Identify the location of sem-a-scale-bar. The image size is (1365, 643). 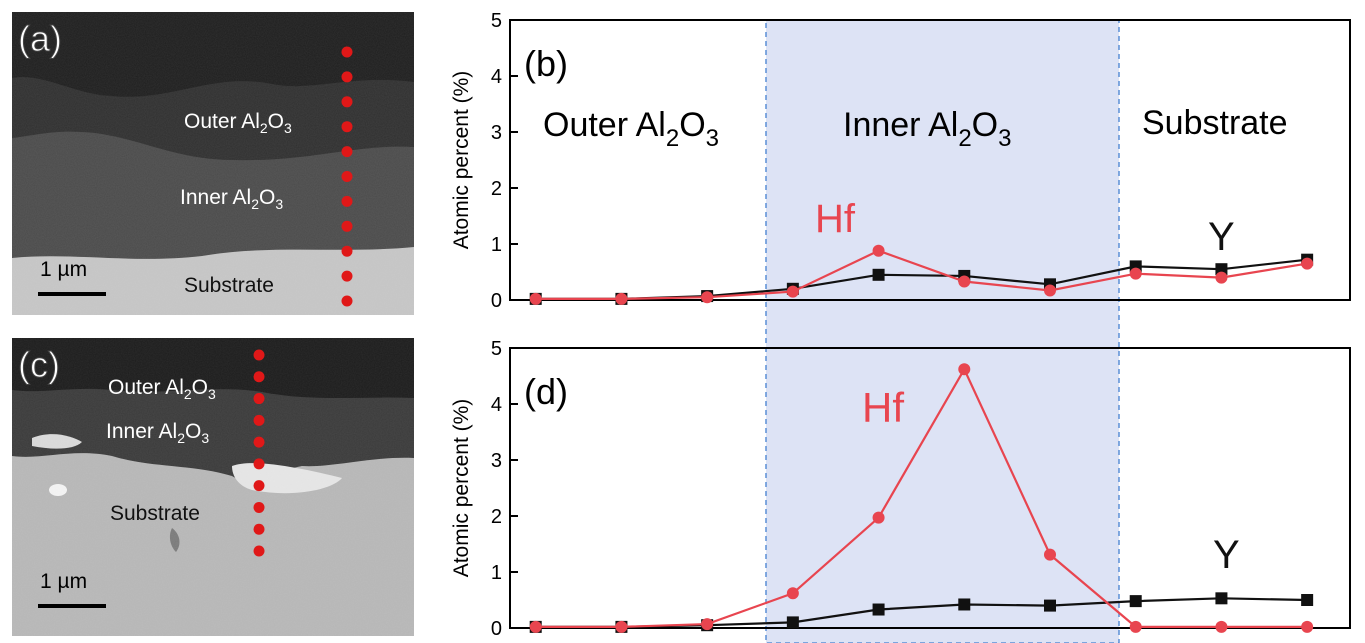
(72, 294).